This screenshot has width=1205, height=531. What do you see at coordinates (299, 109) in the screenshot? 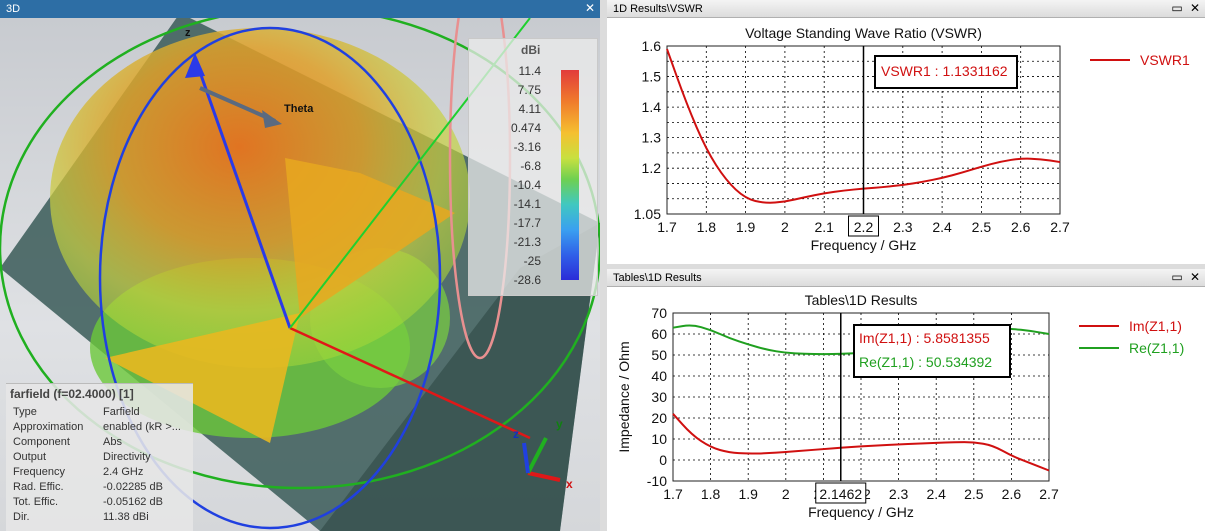
I see `theta-label: Theta` at bounding box center [299, 109].